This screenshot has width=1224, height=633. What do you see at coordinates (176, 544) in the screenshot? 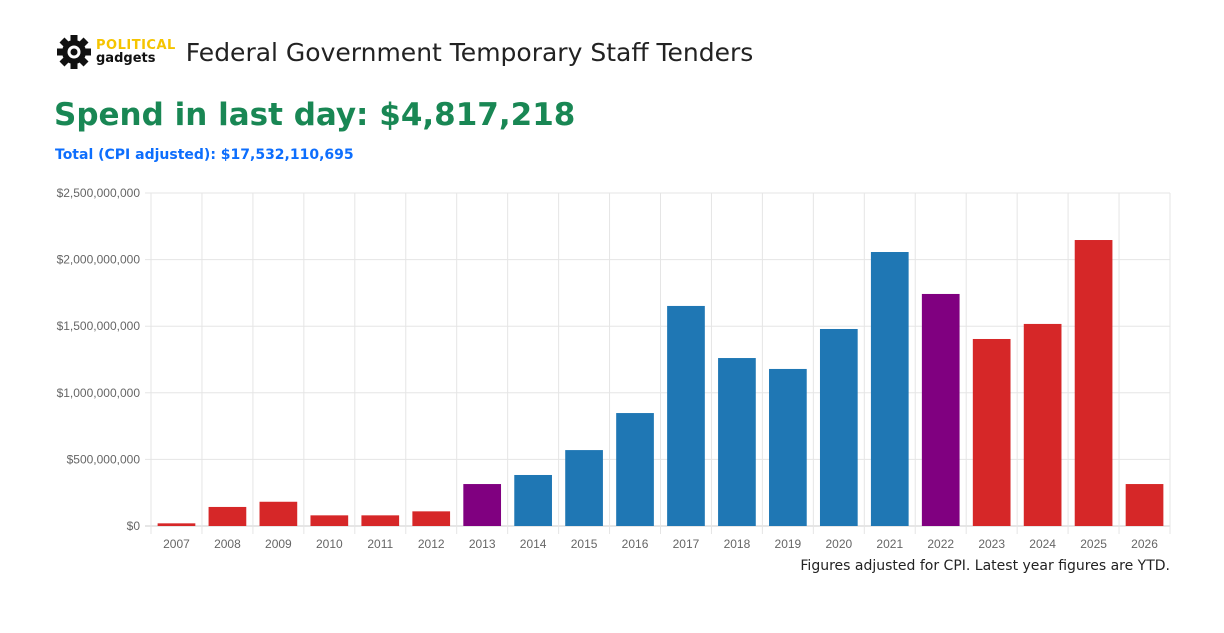
I see `x-tick-label: 2007` at bounding box center [176, 544].